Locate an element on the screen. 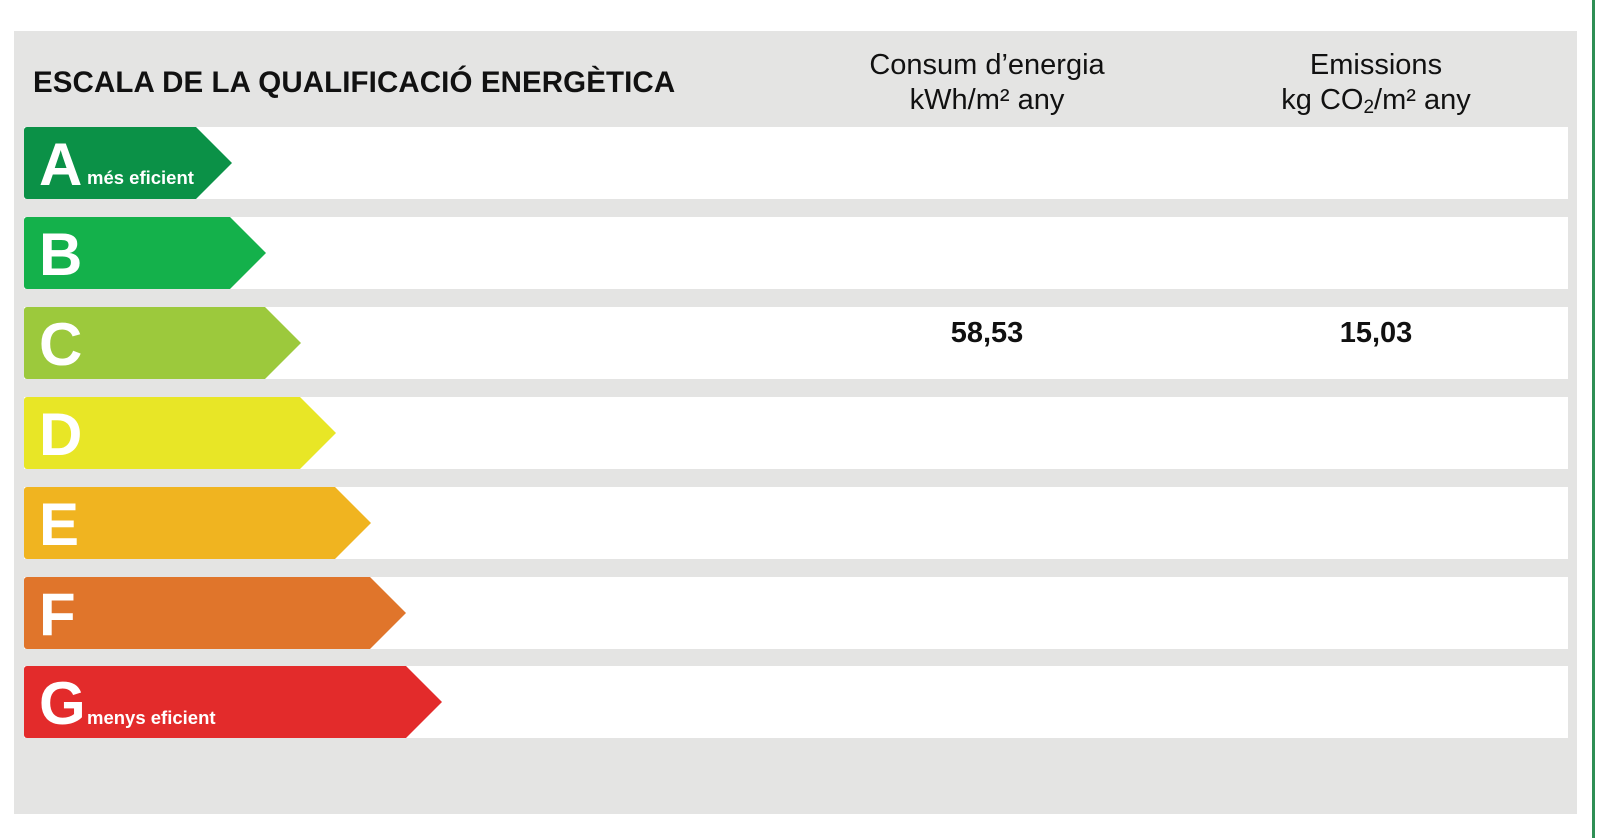 The image size is (1600, 838). rating-row-c: C 58,53 15,03 is located at coordinates (796, 343).